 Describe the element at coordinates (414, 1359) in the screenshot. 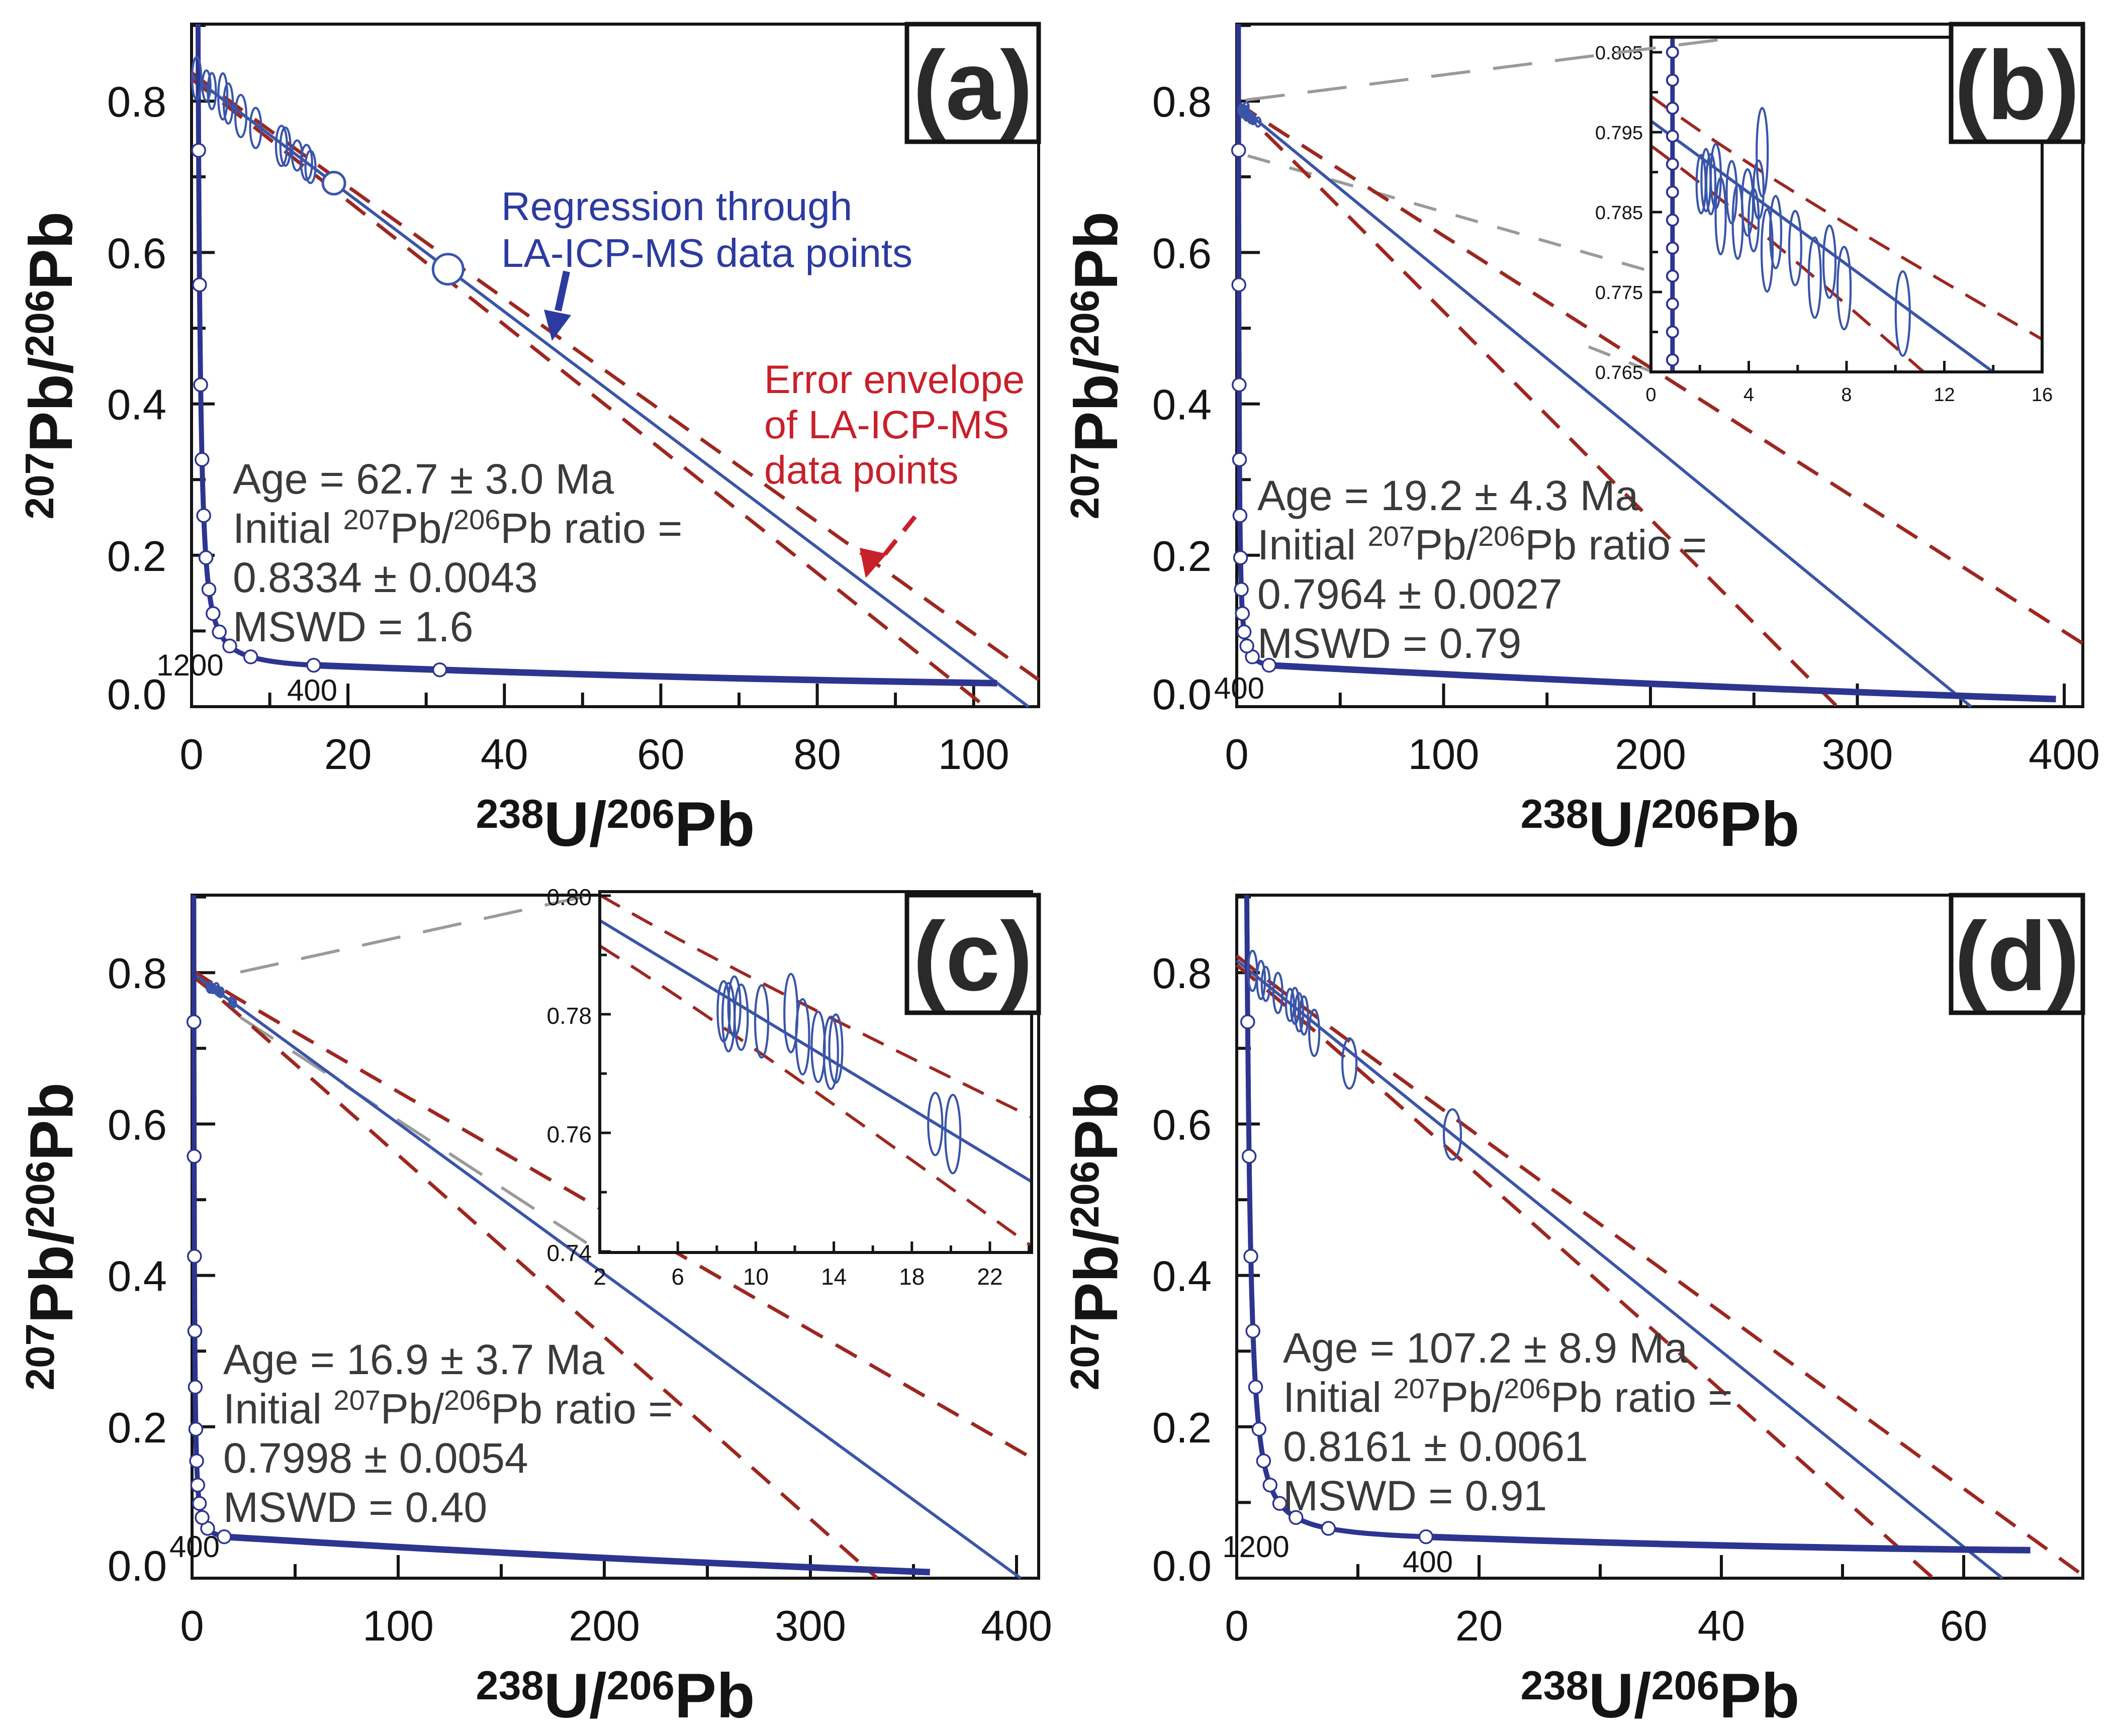

I see `svg-text: Age = 16.9 ± 3.7 Ma` at that location.